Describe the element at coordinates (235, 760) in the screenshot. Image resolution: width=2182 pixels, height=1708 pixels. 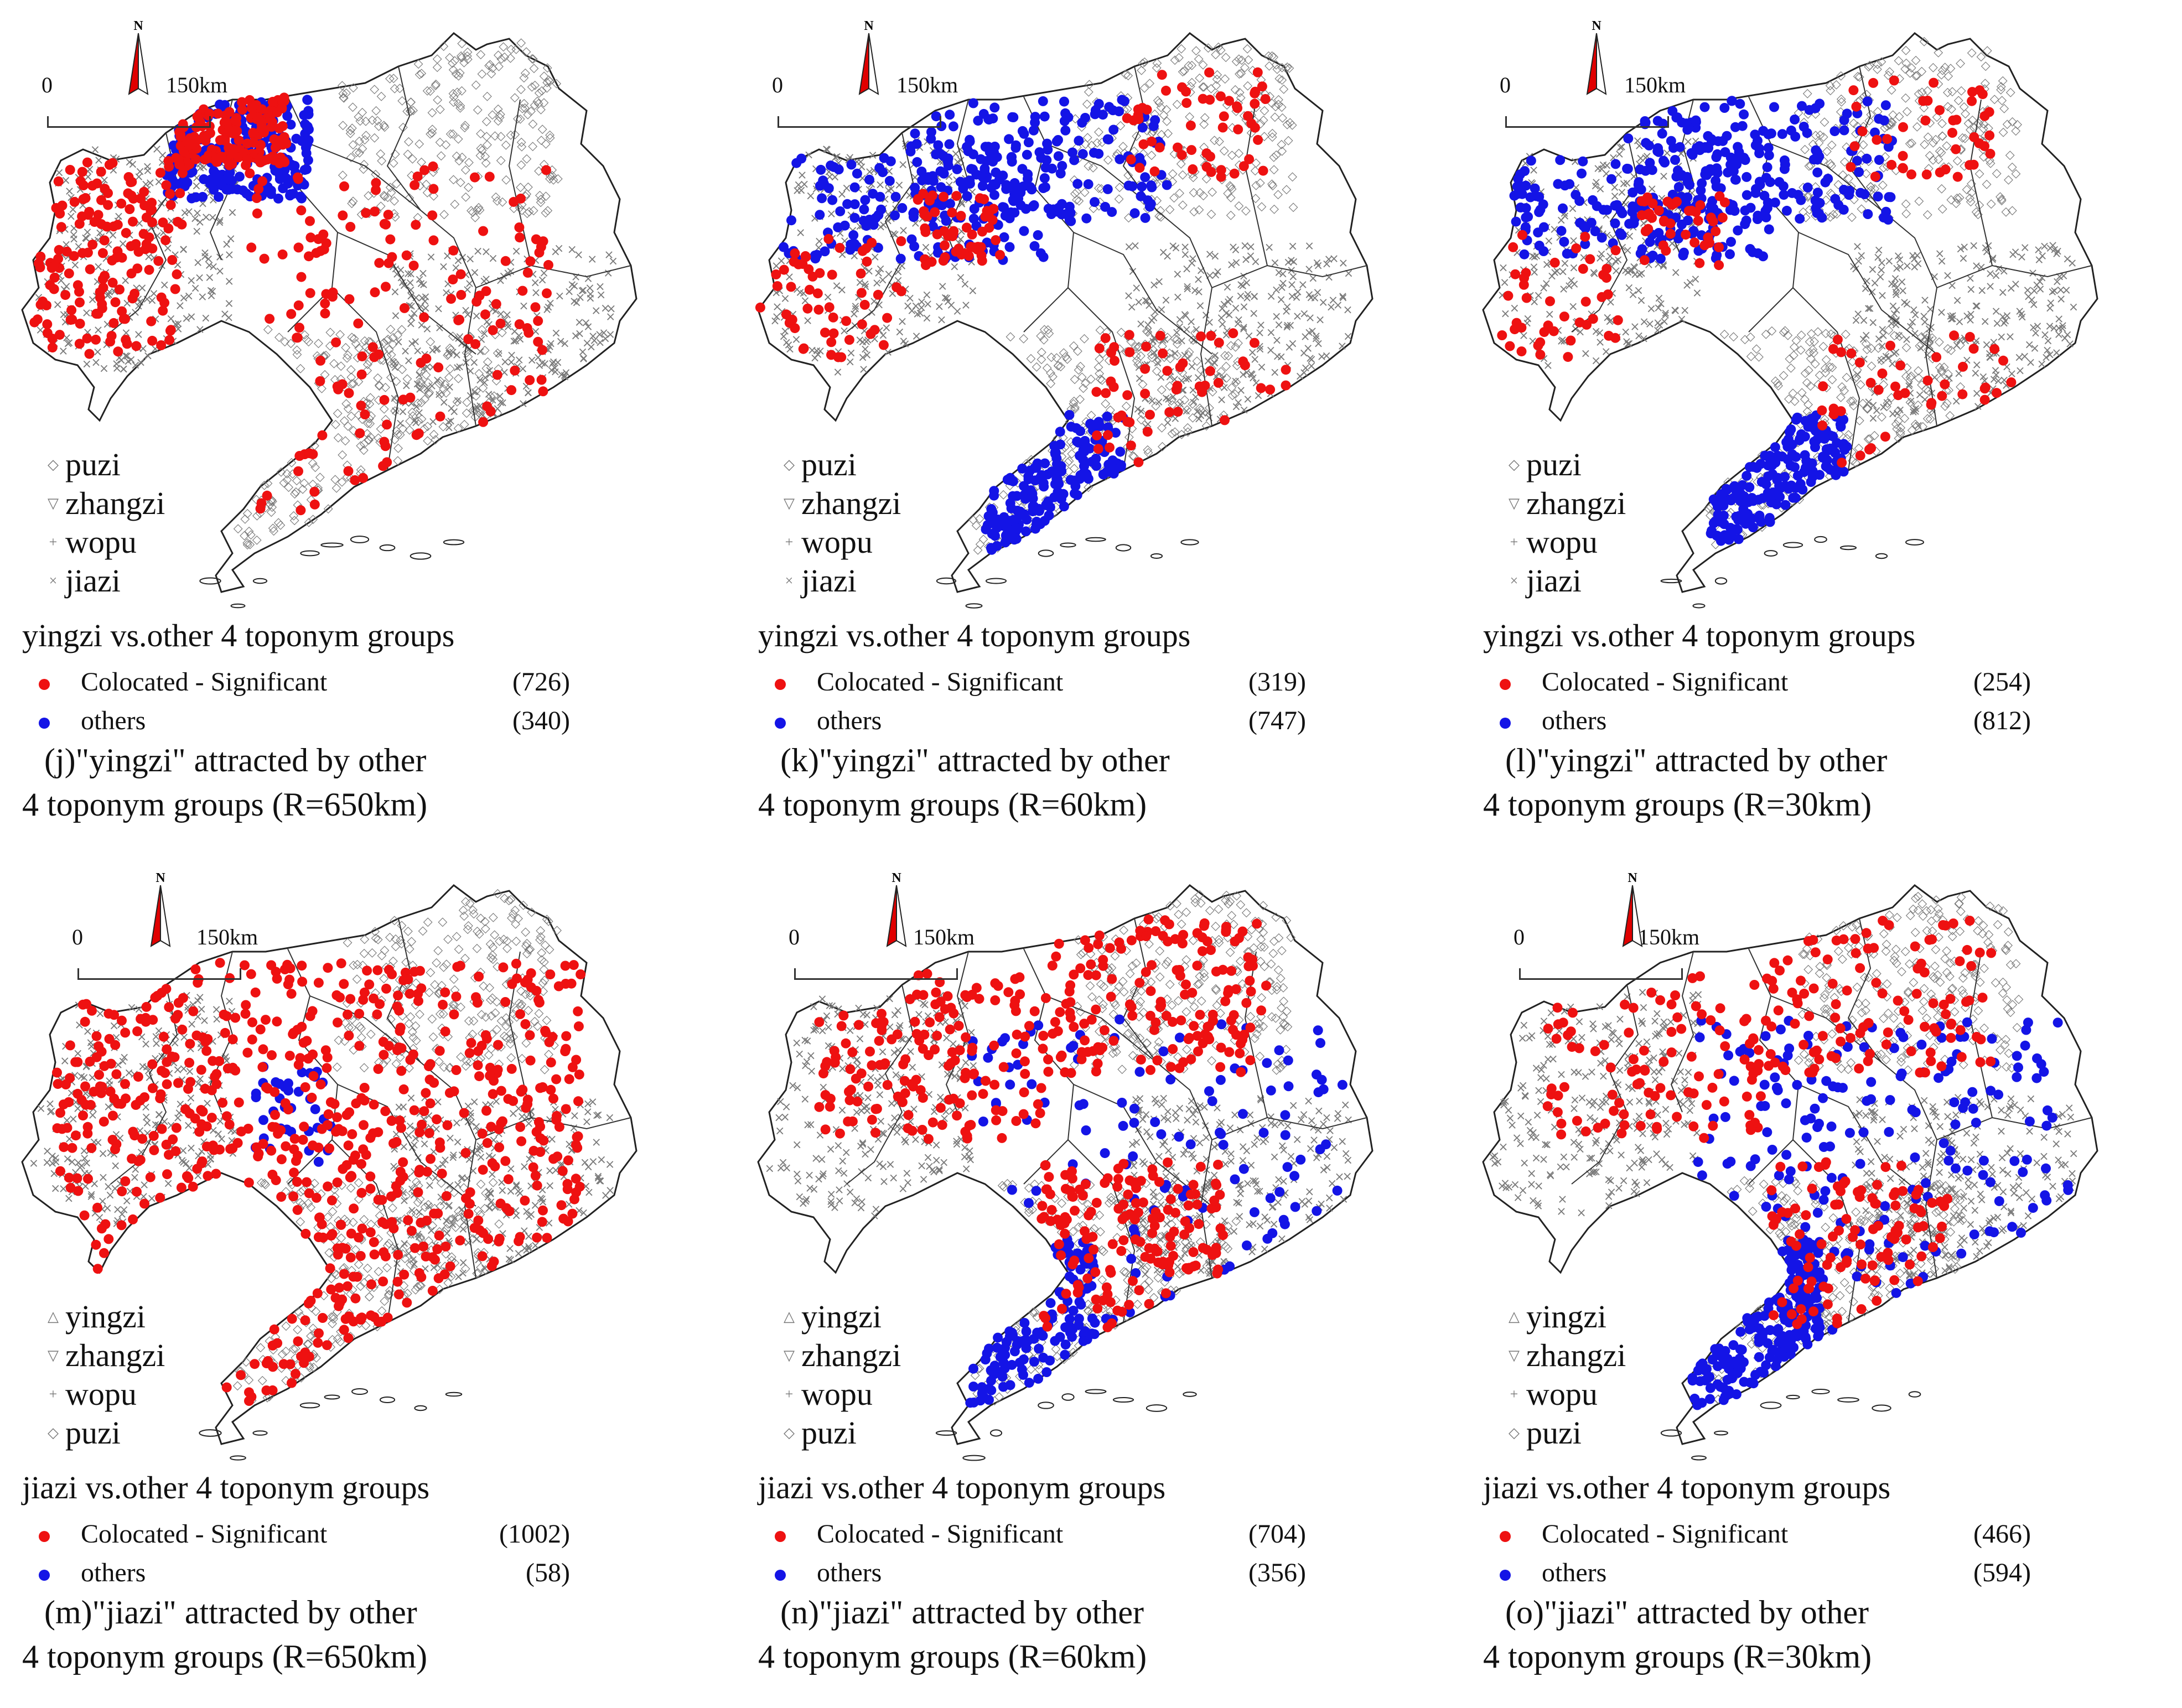
I see `panel-title-line-1: (j)"yingzi" attracted by other` at that location.